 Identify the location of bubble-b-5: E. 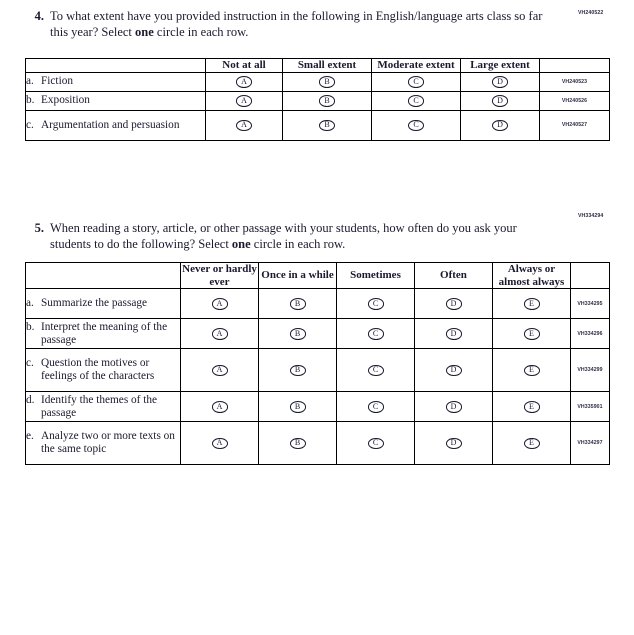
(531, 333).